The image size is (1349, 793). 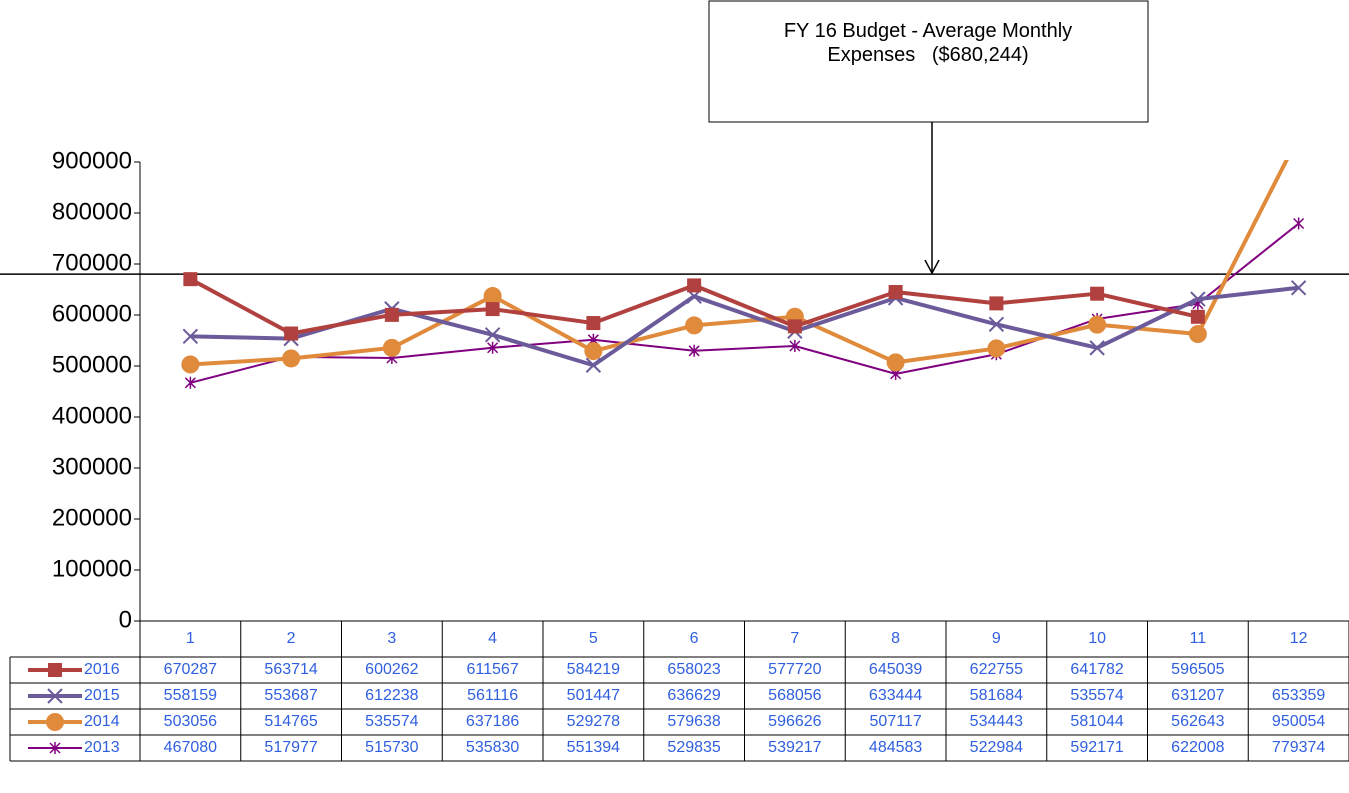 What do you see at coordinates (996, 747) in the screenshot?
I see `table-value: 522984` at bounding box center [996, 747].